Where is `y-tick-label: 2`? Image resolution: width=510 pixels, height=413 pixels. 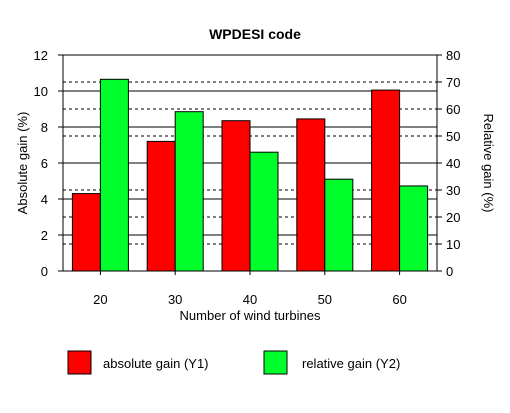
y-tick-label: 2 is located at coordinates (44, 235).